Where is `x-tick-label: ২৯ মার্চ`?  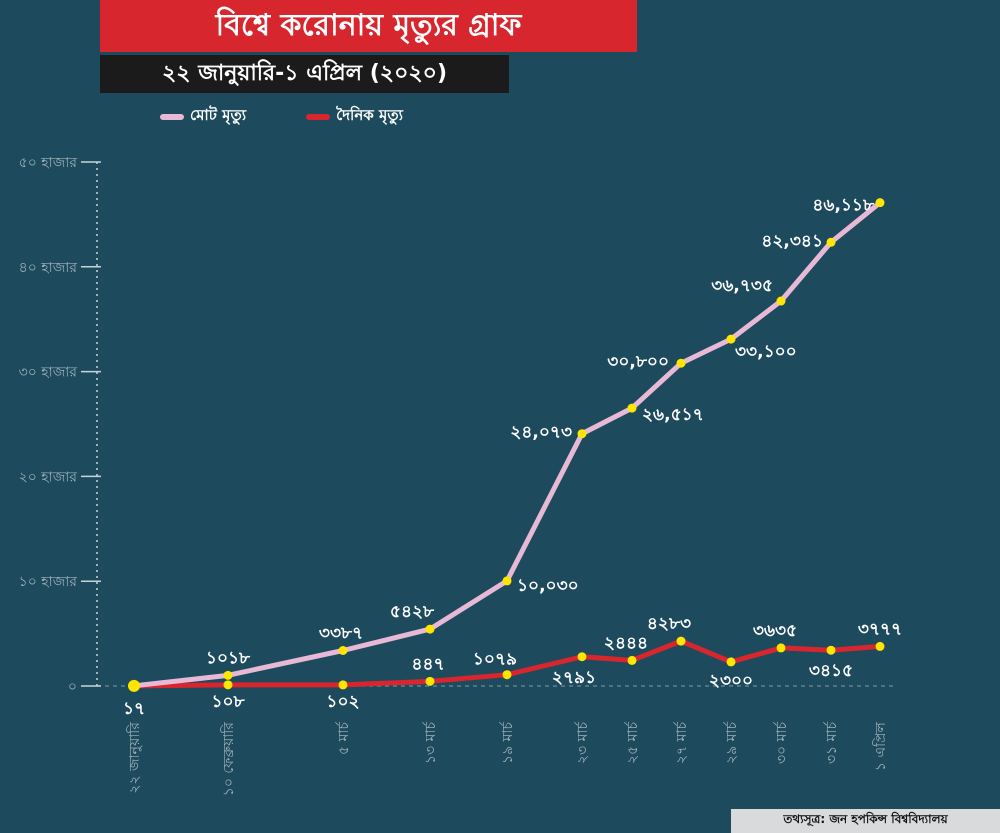 x-tick-label: ২৯ মার্চ is located at coordinates (731, 742).